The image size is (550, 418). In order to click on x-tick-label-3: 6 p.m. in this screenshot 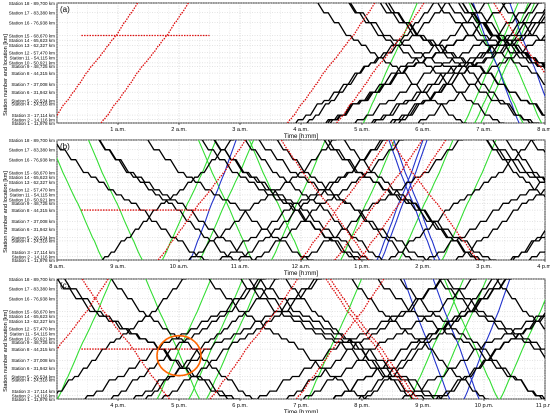, I will do `click(240, 406)`.